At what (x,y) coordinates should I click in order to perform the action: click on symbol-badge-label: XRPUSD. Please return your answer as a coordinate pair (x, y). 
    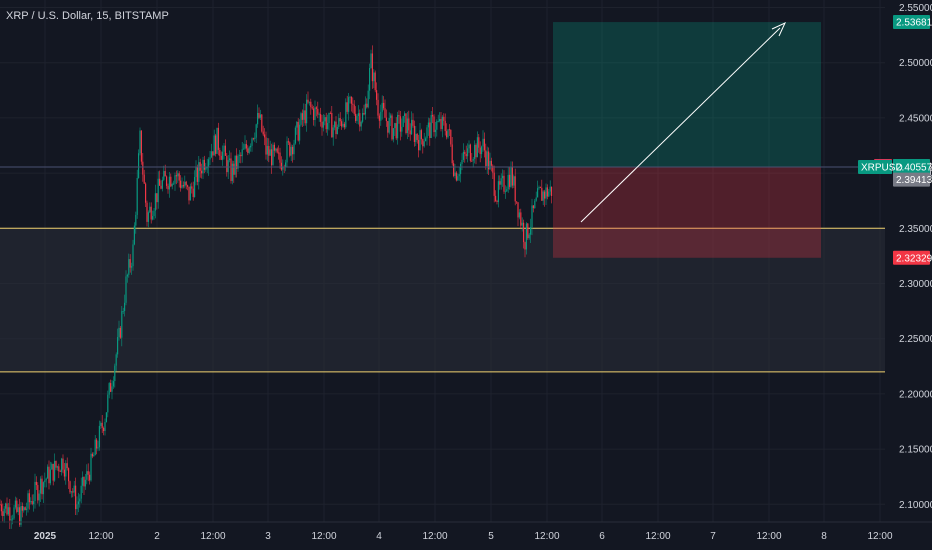
    Looking at the image, I should click on (882, 167).